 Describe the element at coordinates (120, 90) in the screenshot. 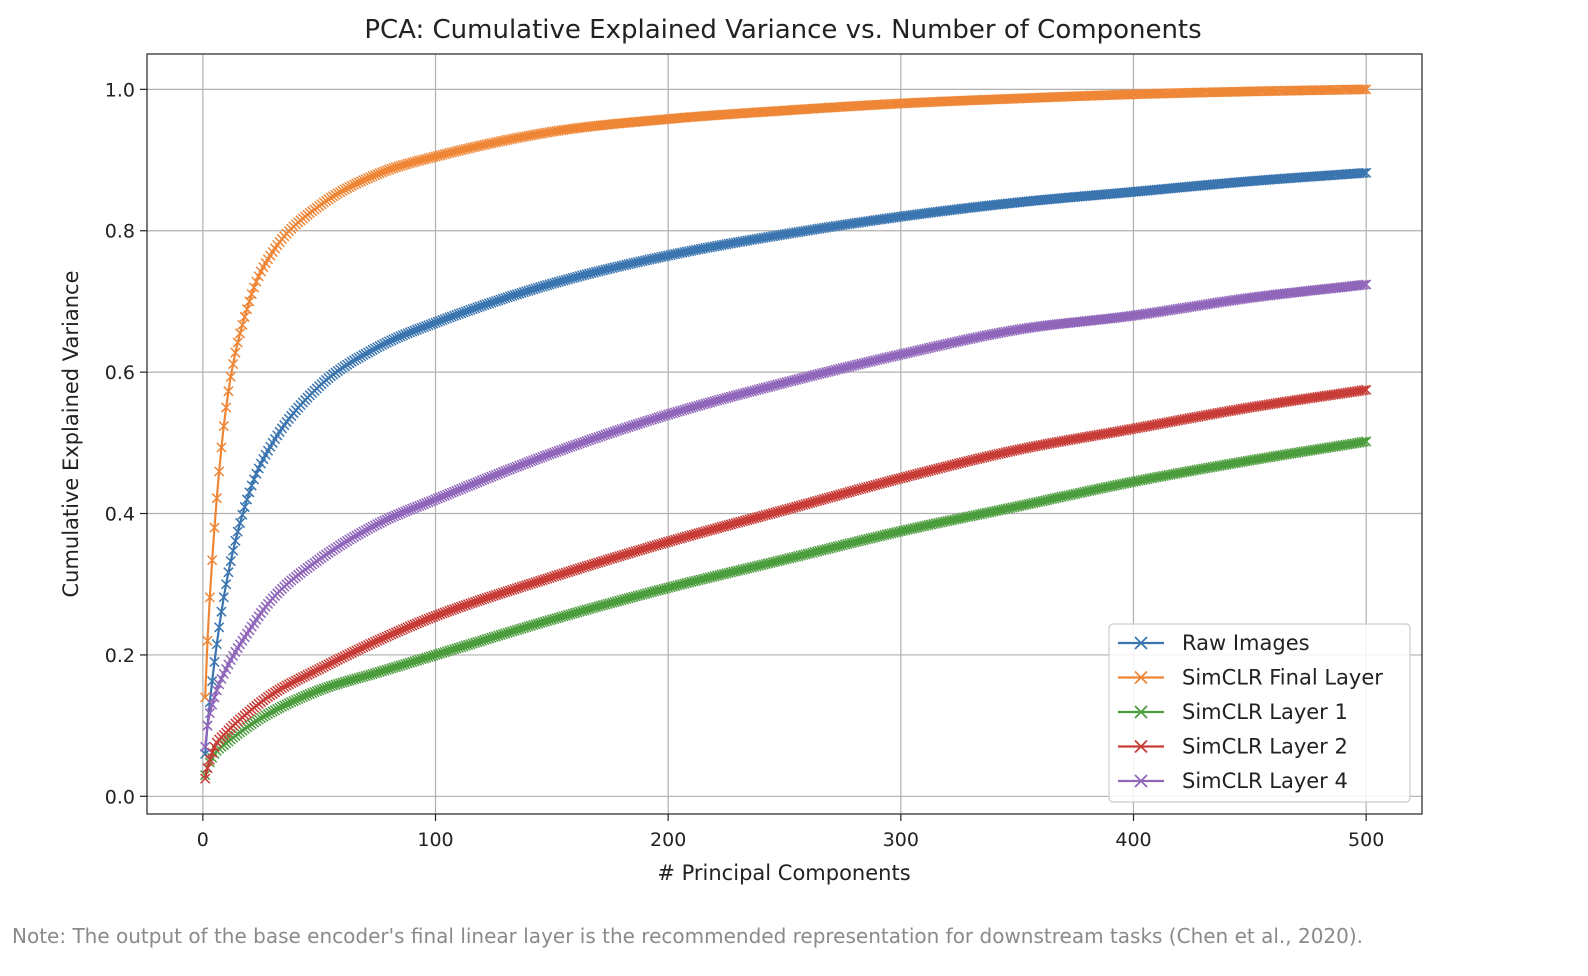

I see `y-tick-label: 1.0` at that location.